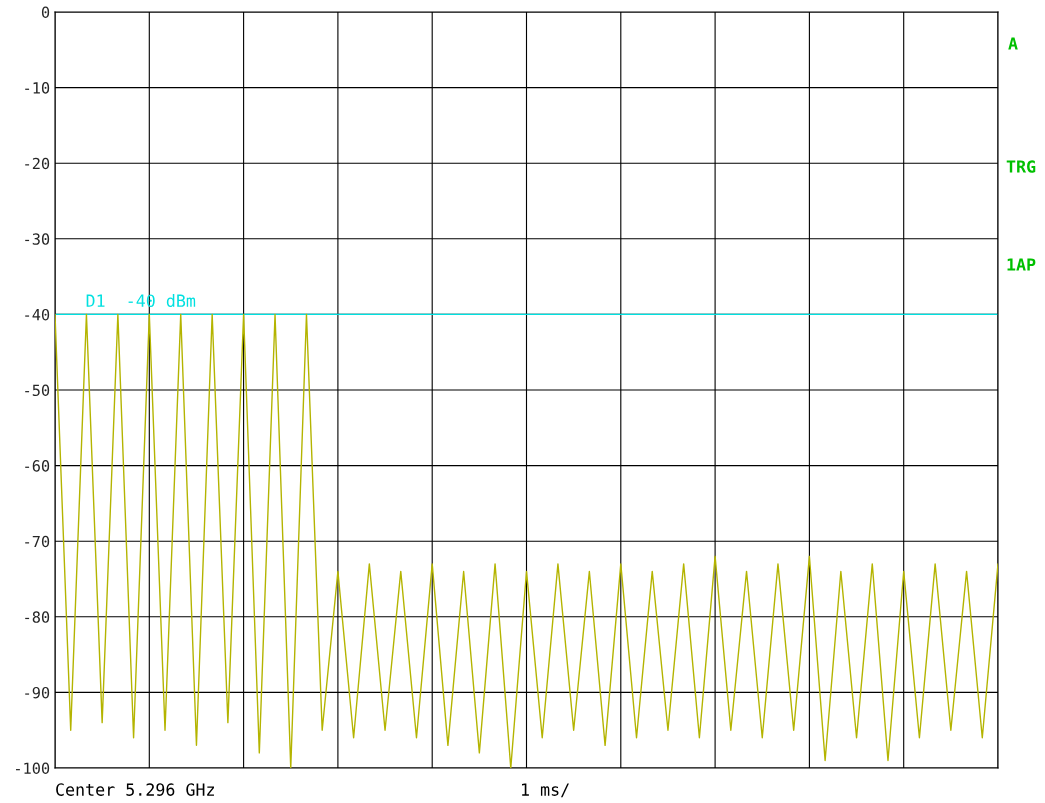  I want to click on text: 1 ms/, so click(545, 790).